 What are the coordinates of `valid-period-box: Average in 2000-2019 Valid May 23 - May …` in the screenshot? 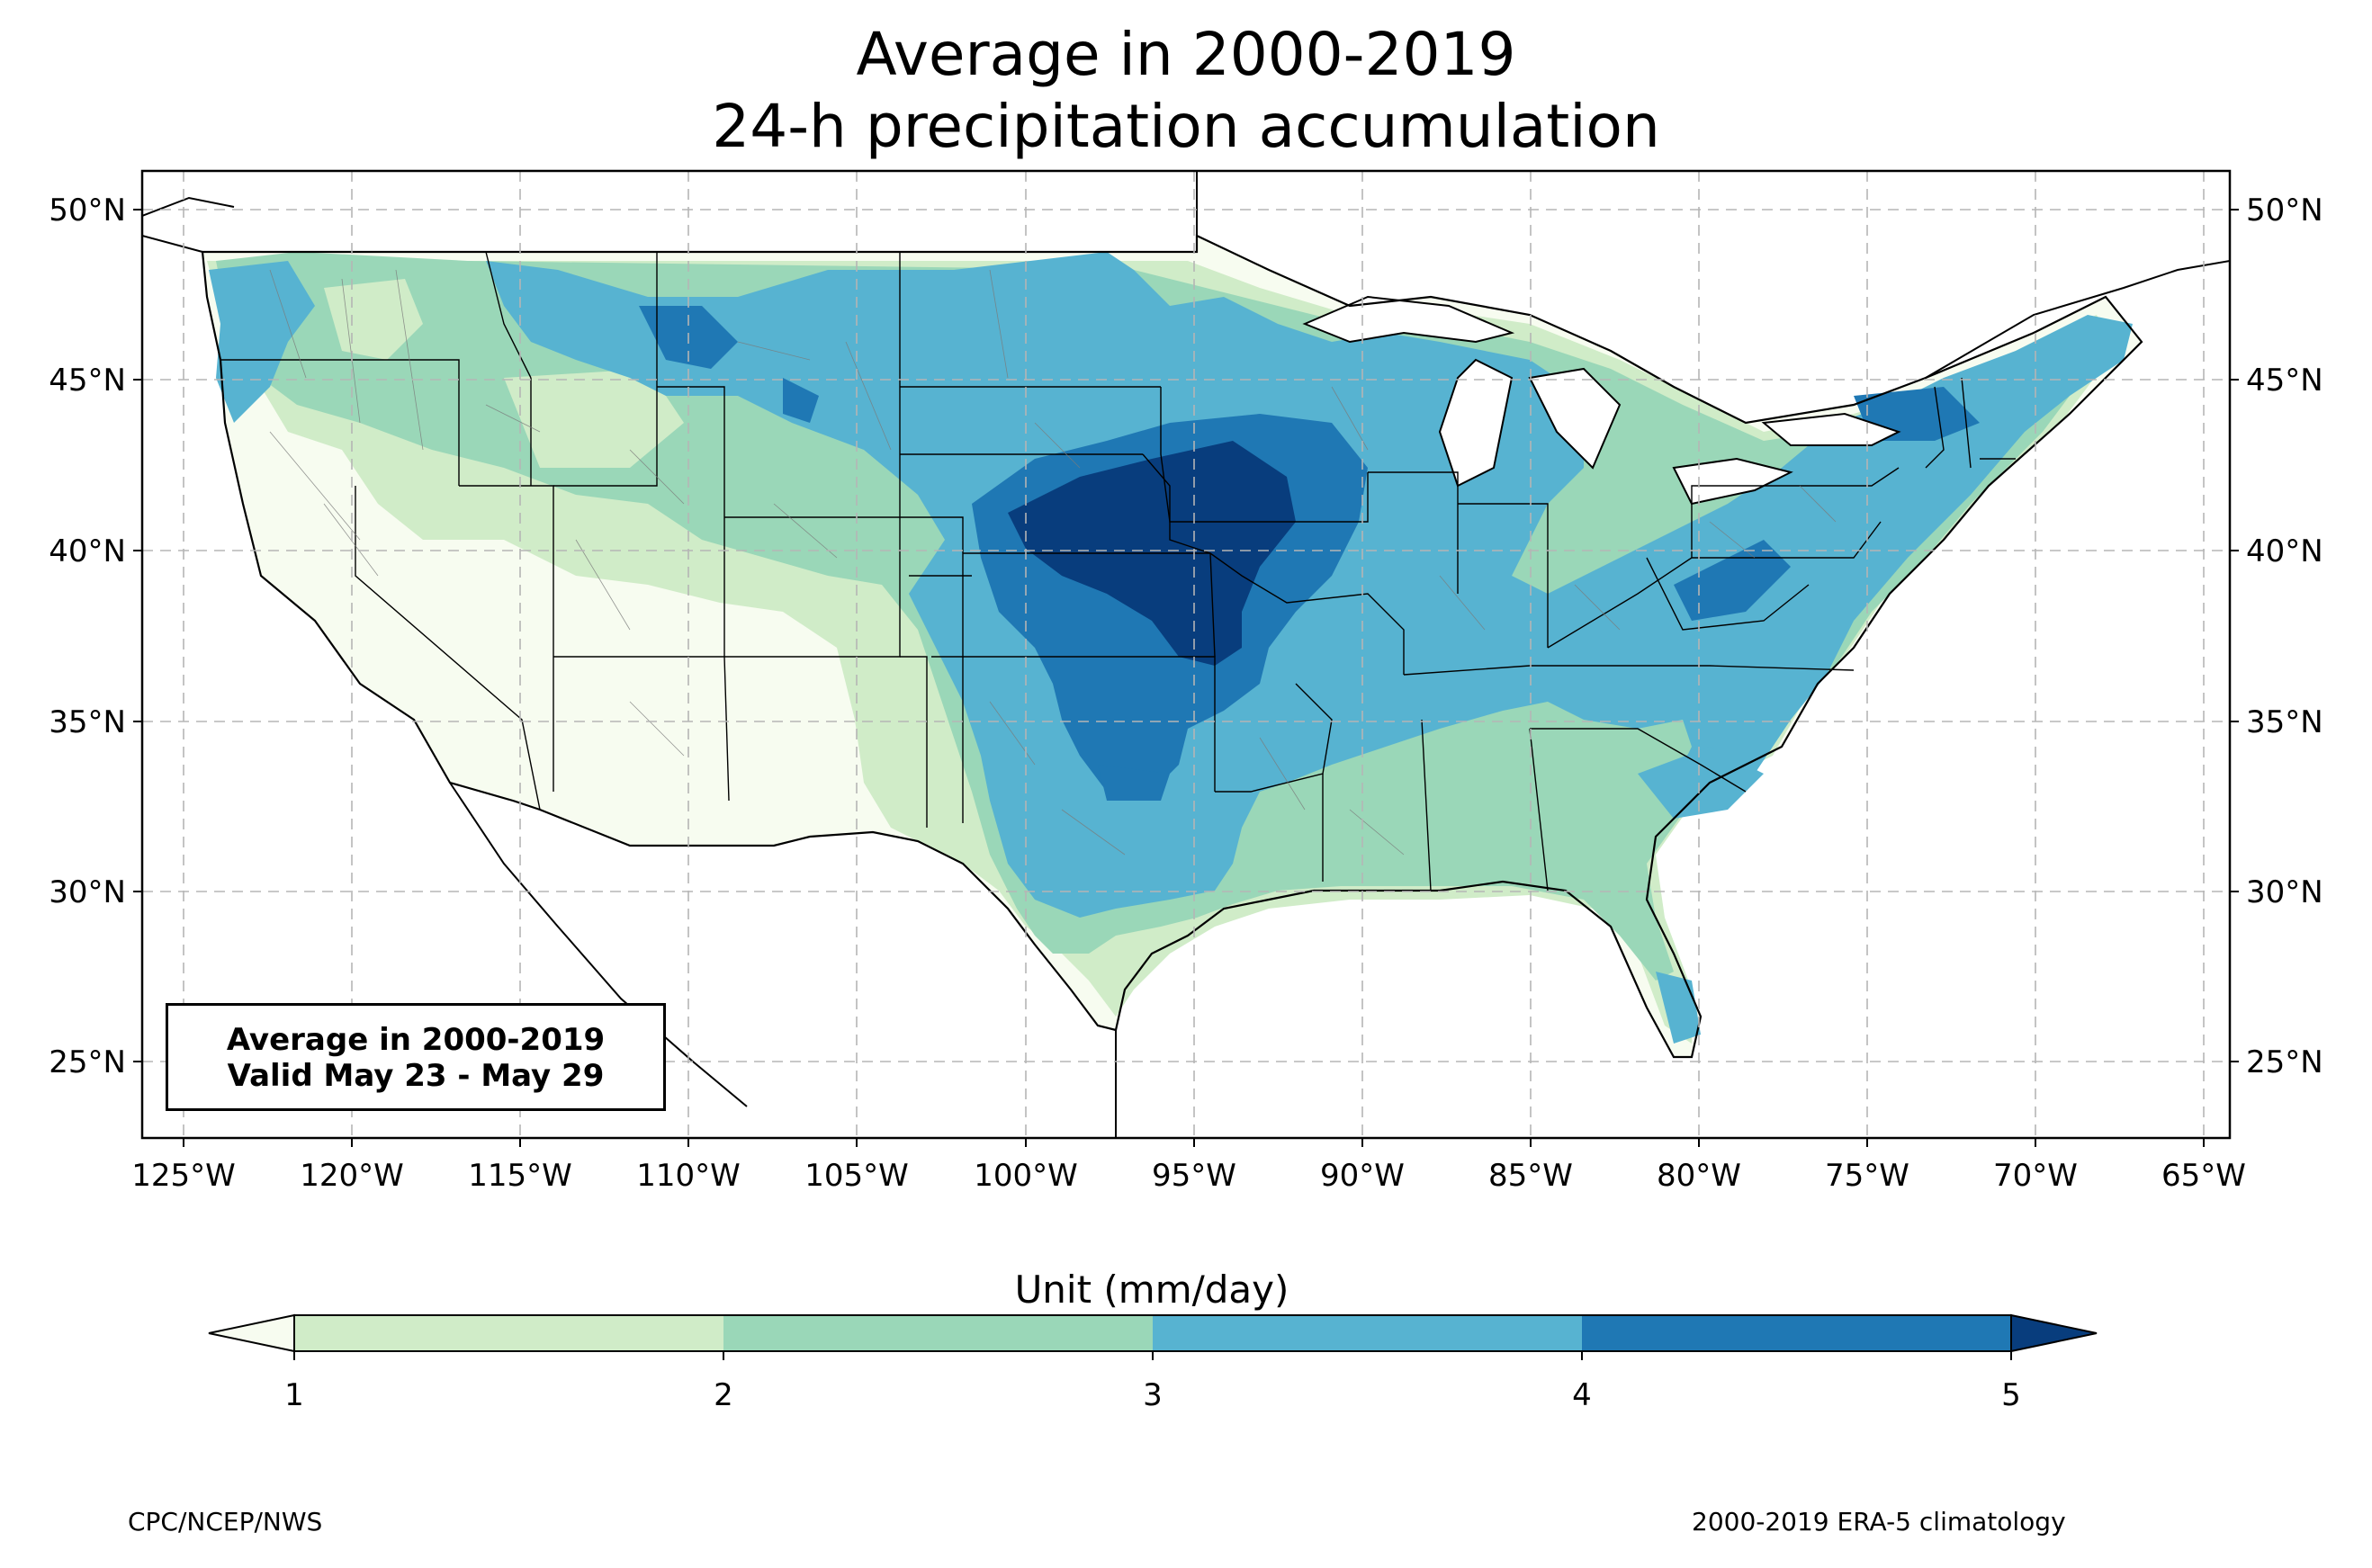 It's located at (416, 1057).